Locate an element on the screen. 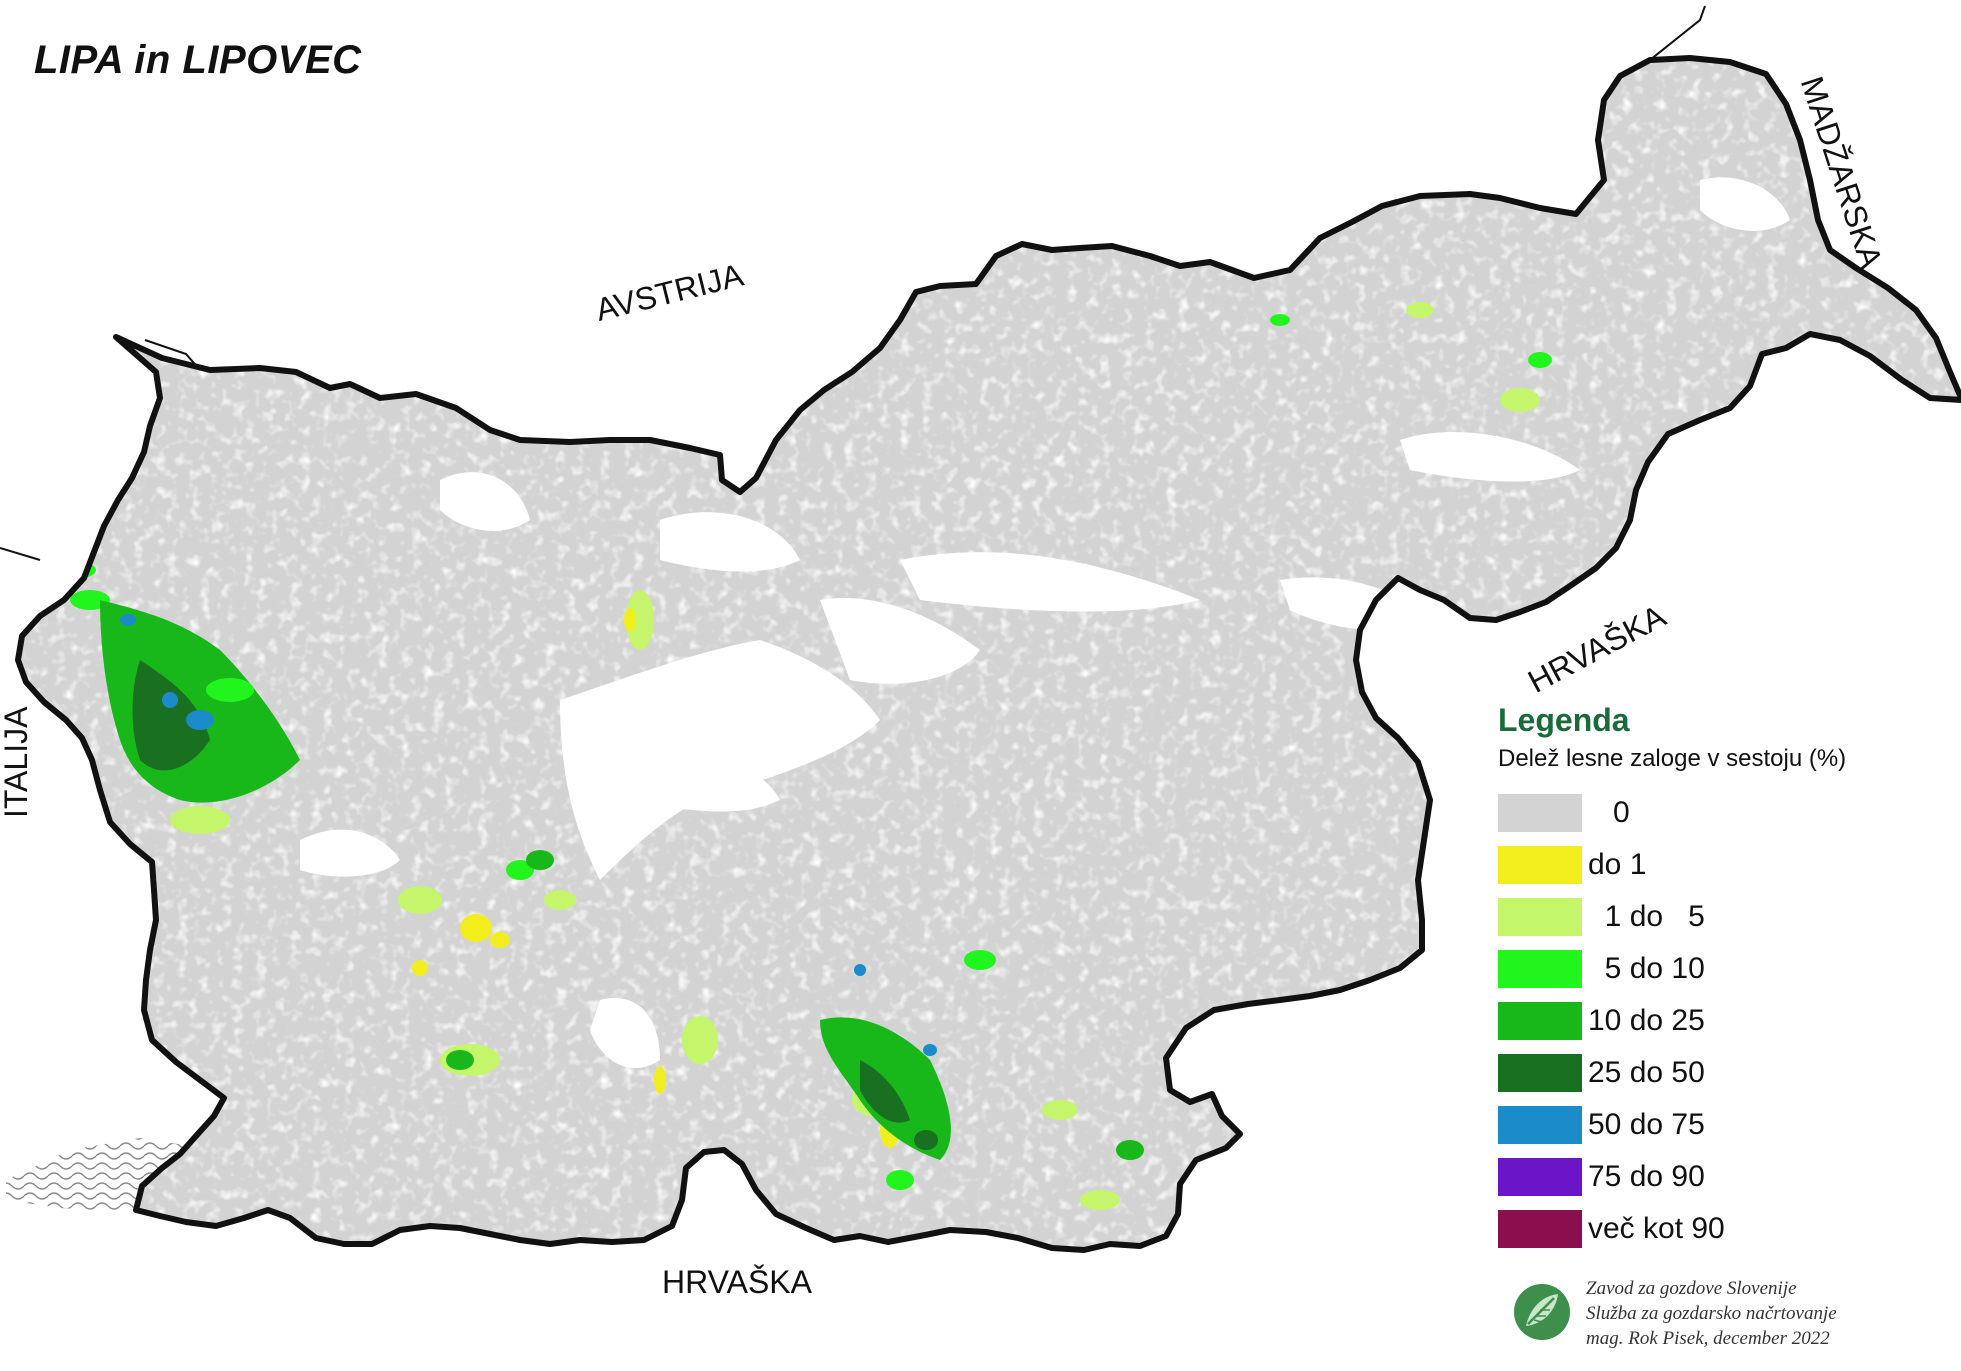 This screenshot has height=1371, width=1961. logo-leaf-icon is located at coordinates (1542, 1312).